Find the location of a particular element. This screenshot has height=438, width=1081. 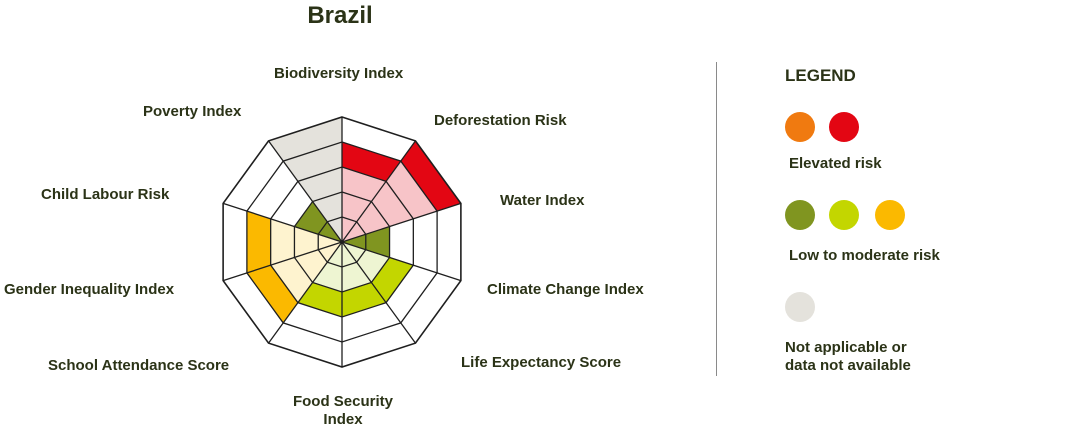

axis-label-gender: Gender Inequality Index is located at coordinates (89, 289).